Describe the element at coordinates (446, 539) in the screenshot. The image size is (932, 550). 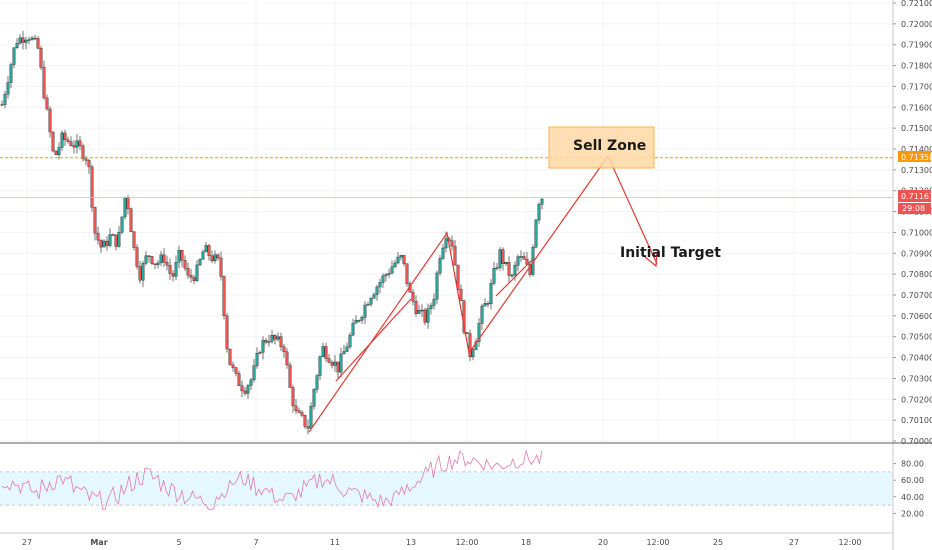
I see `time-axis: 27 Mar 5 7 11 13 12:00 18 20 12:00 25 27 12:00` at that location.